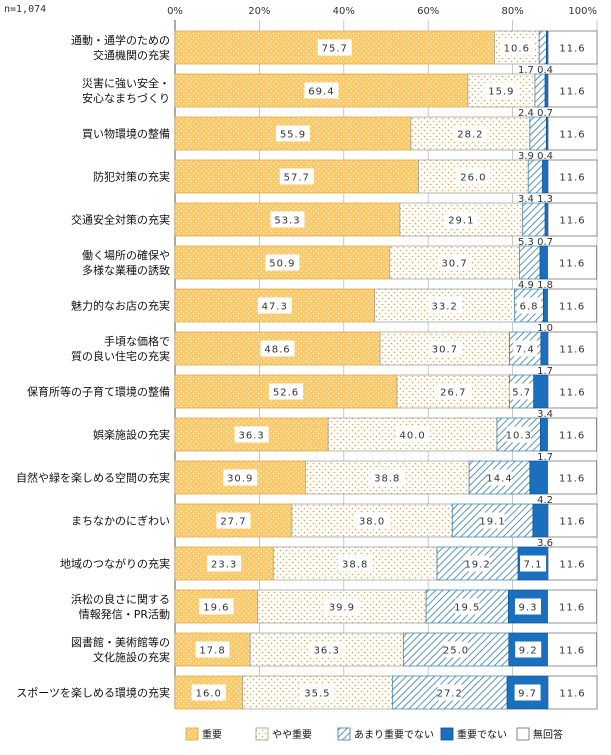 This screenshot has width=611, height=755. I want to click on data-label: 30.9, so click(240, 479).